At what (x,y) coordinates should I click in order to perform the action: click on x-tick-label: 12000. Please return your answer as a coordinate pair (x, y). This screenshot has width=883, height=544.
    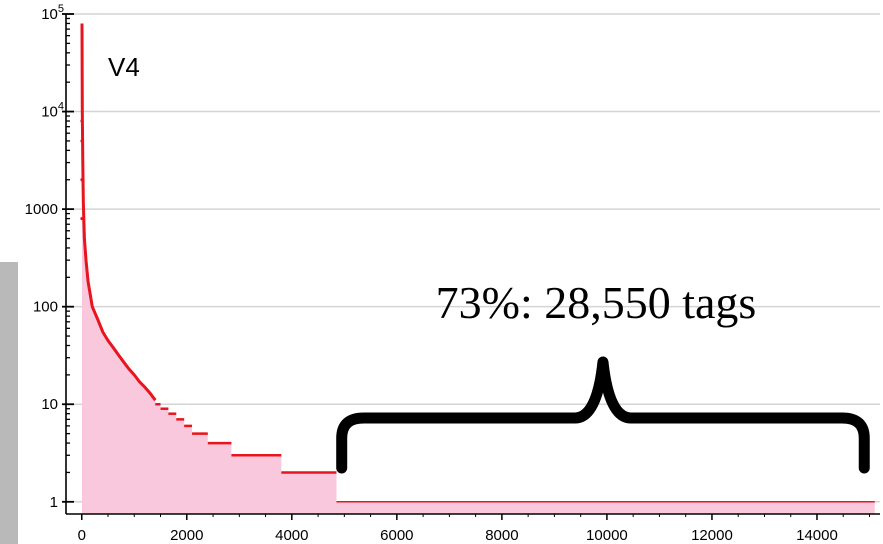
    Looking at the image, I should click on (712, 535).